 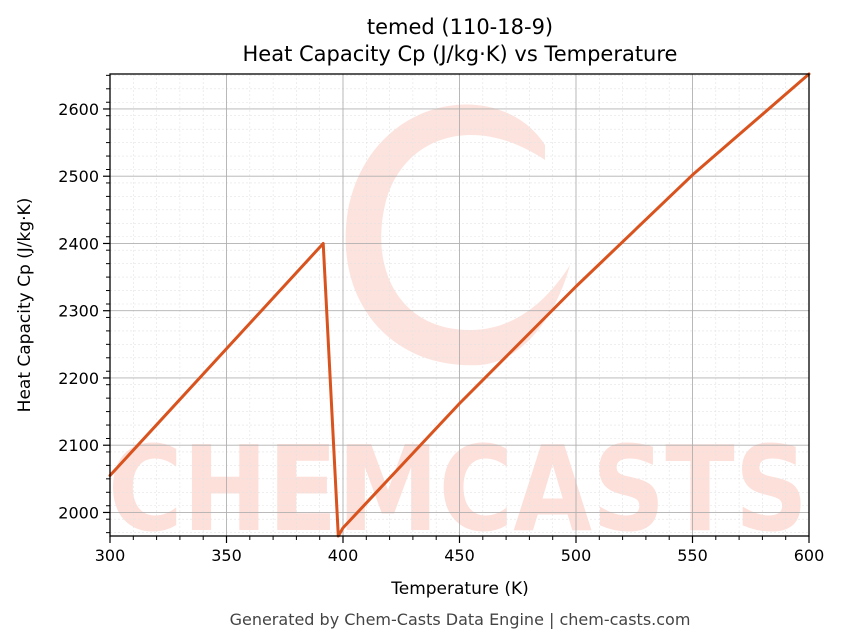 What do you see at coordinates (78, 176) in the screenshot?
I see `y-tick-label: 2500` at bounding box center [78, 176].